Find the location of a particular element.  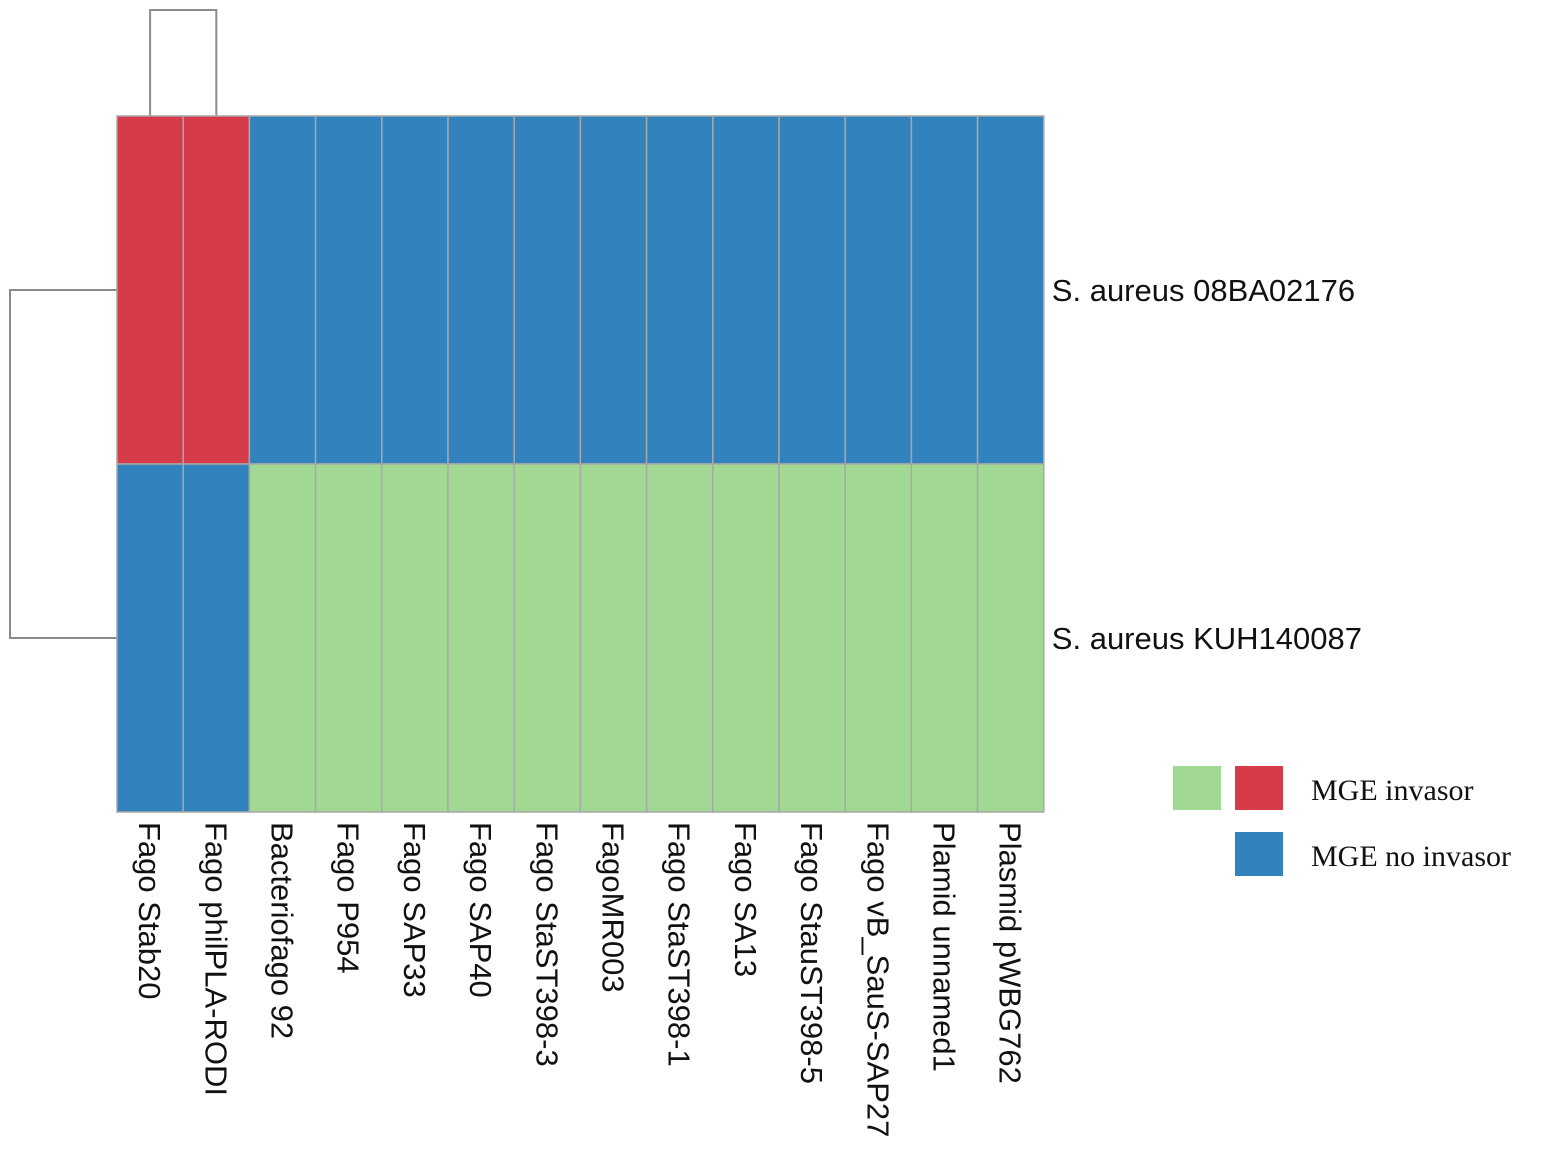

heatmap-cell-s-aureus-kuh140087-fago-sap40 is located at coordinates (481, 638).